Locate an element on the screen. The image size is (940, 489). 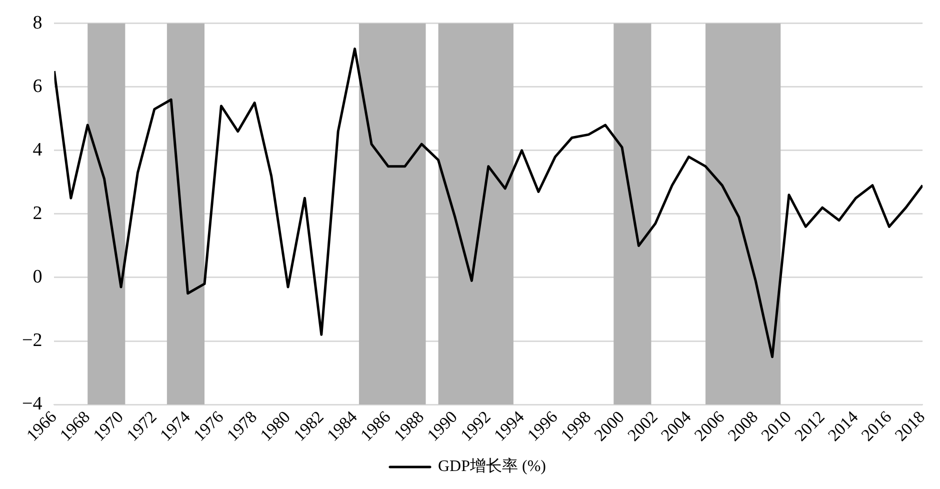
y-tick-label: 2 is located at coordinates (37, 213).